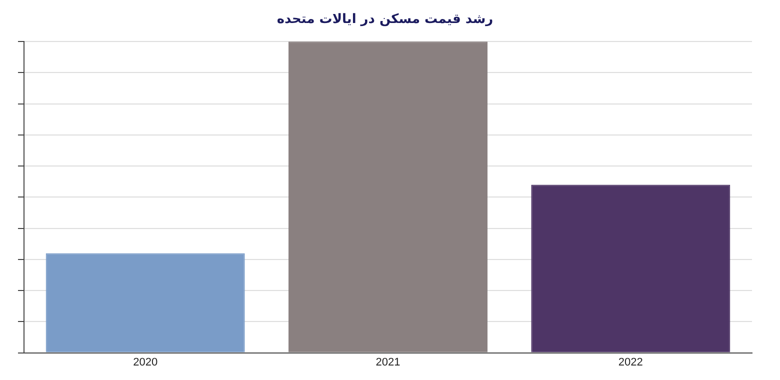  I want to click on chart-title: رشد قیمت مسکن در ایالات متحده, so click(385, 20).